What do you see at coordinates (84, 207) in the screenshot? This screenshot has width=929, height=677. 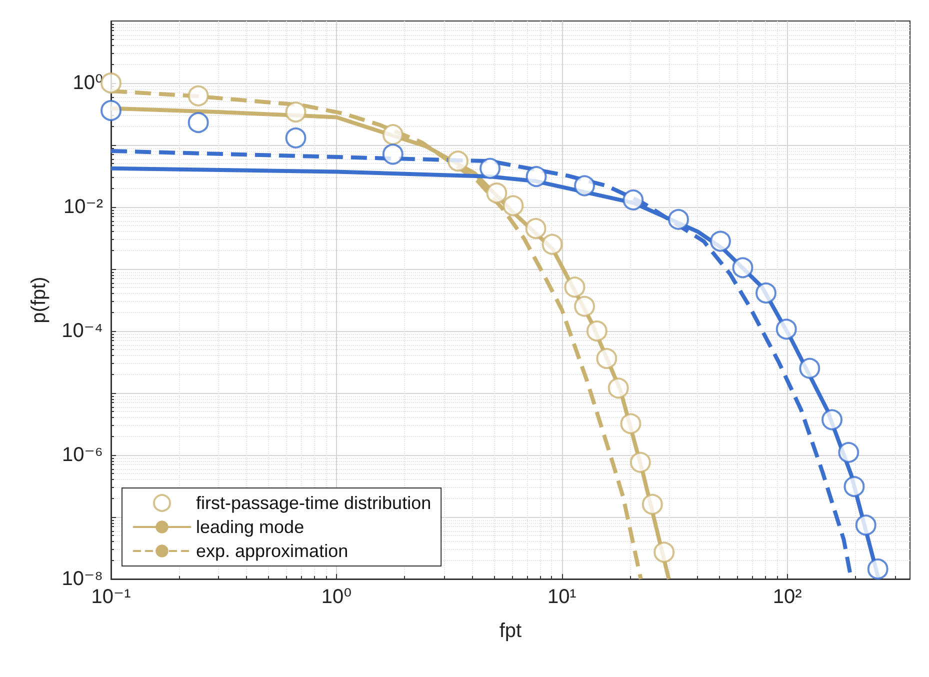 I see `y-tick-label: 10⁻²` at bounding box center [84, 207].